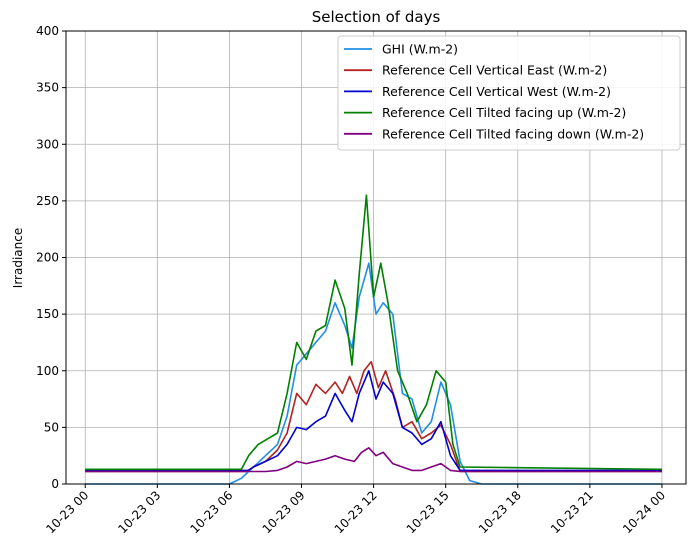 The width and height of the screenshot is (695, 557). I want to click on legend-label: Reference Cell Vertical East (W.m-2), so click(494, 70).